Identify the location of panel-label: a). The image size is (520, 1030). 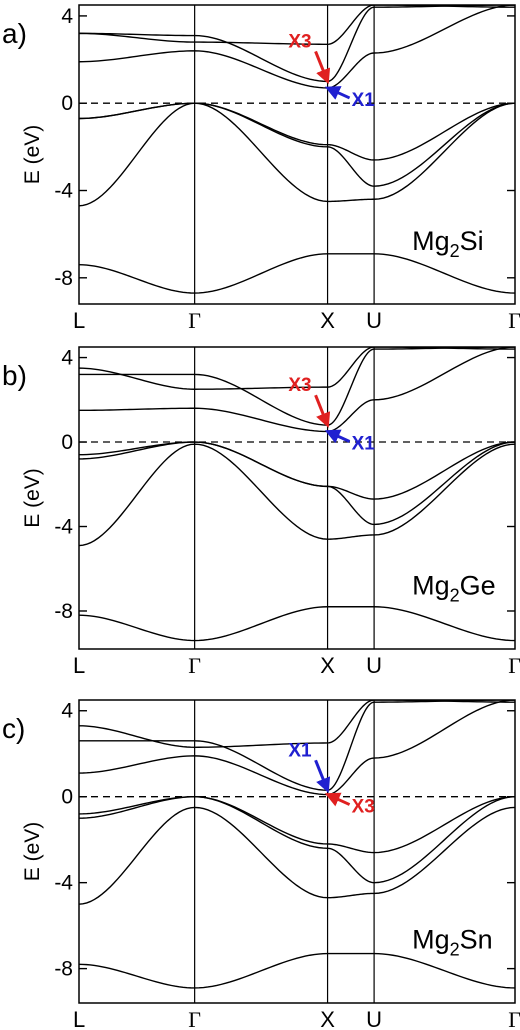
(14, 33).